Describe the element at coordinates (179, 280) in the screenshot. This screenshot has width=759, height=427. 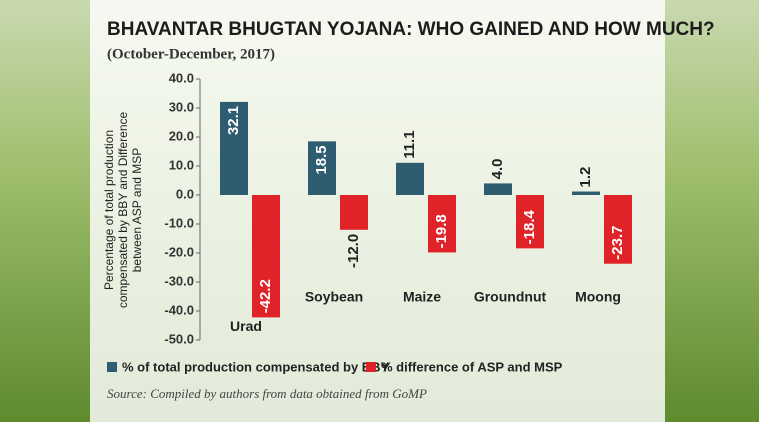
I see `y-tick-label: -30.0` at that location.